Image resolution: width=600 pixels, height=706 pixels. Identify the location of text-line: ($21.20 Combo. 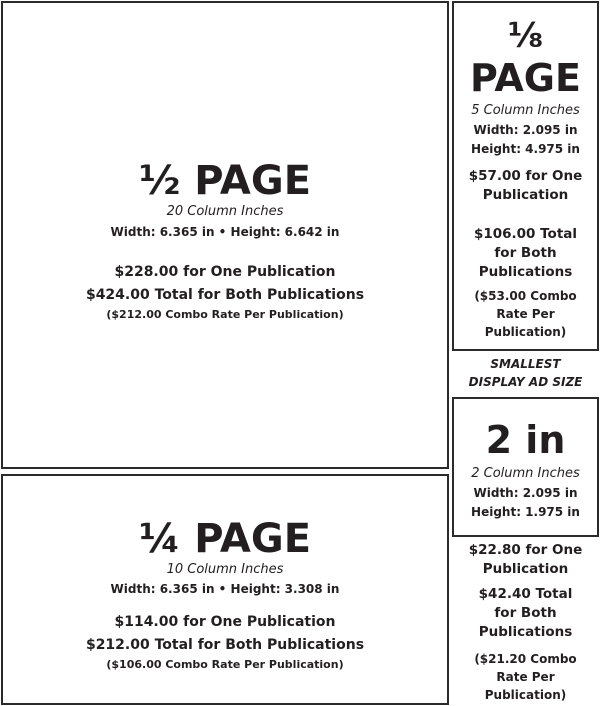
(525, 659).